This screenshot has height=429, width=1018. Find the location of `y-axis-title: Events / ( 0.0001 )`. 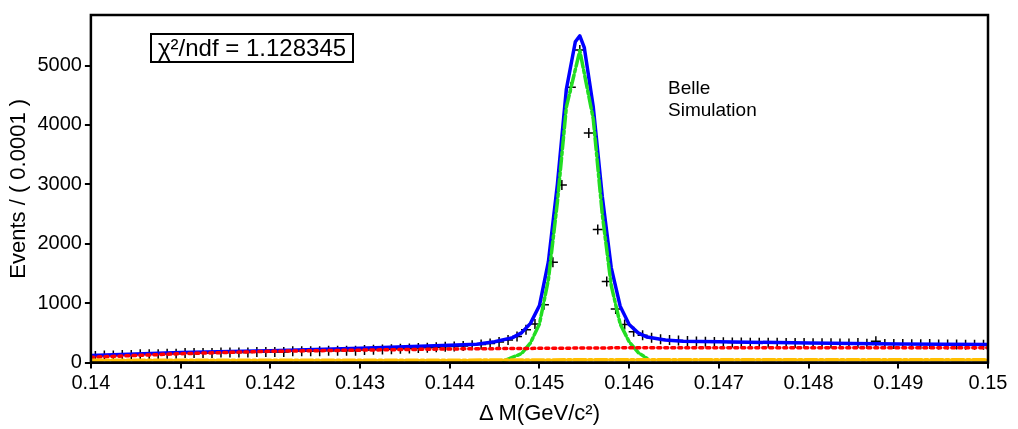

y-axis-title: Events / ( 0.0001 ) is located at coordinates (18, 188).